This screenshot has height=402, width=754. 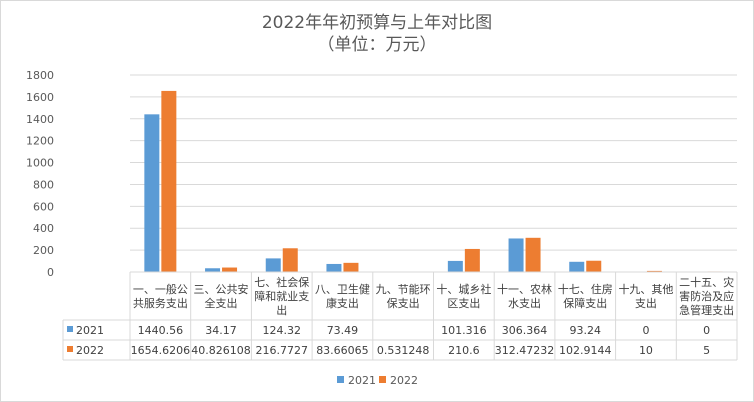 I want to click on legend-swatch-2021, so click(x=340, y=379).